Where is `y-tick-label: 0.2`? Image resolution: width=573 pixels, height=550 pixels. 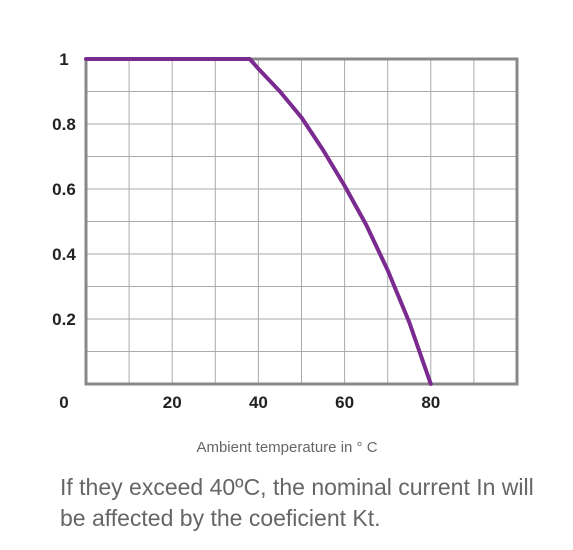 y-tick-label: 0.2 is located at coordinates (64, 319).